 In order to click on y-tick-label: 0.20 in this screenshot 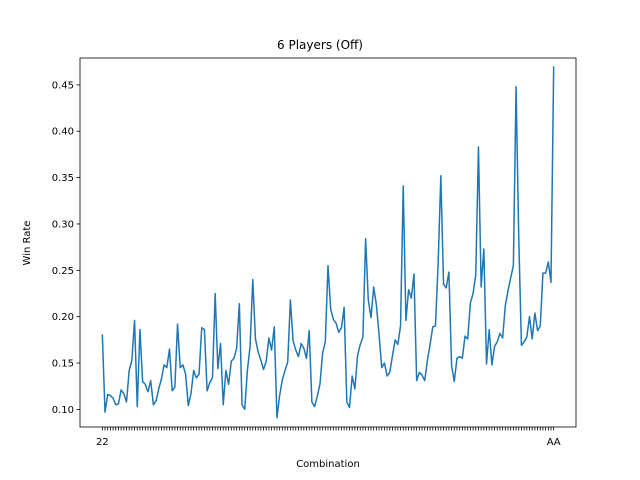, I will do `click(63, 317)`.